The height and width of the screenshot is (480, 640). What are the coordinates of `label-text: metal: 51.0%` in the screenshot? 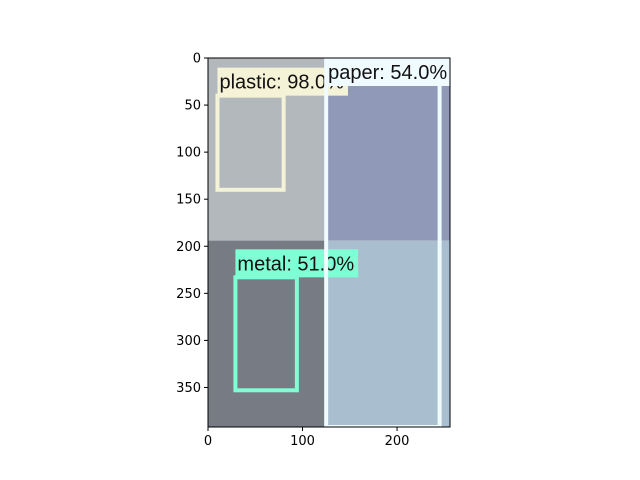 It's located at (295, 264).